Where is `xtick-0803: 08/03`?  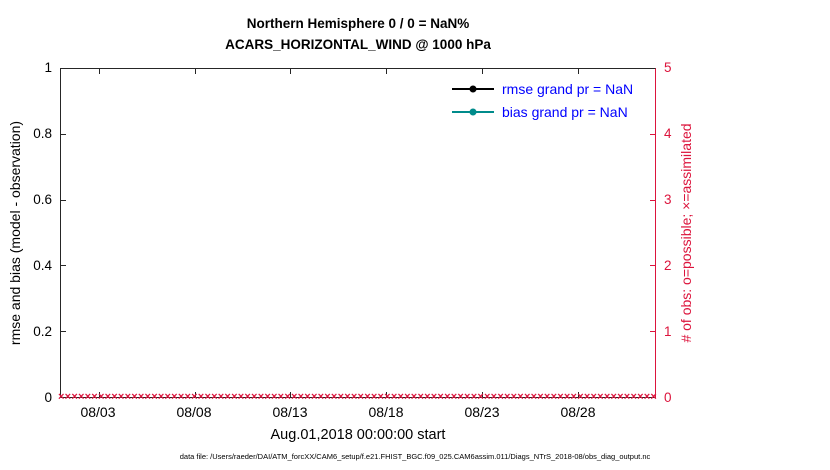 xtick-0803: 08/03 is located at coordinates (98, 412).